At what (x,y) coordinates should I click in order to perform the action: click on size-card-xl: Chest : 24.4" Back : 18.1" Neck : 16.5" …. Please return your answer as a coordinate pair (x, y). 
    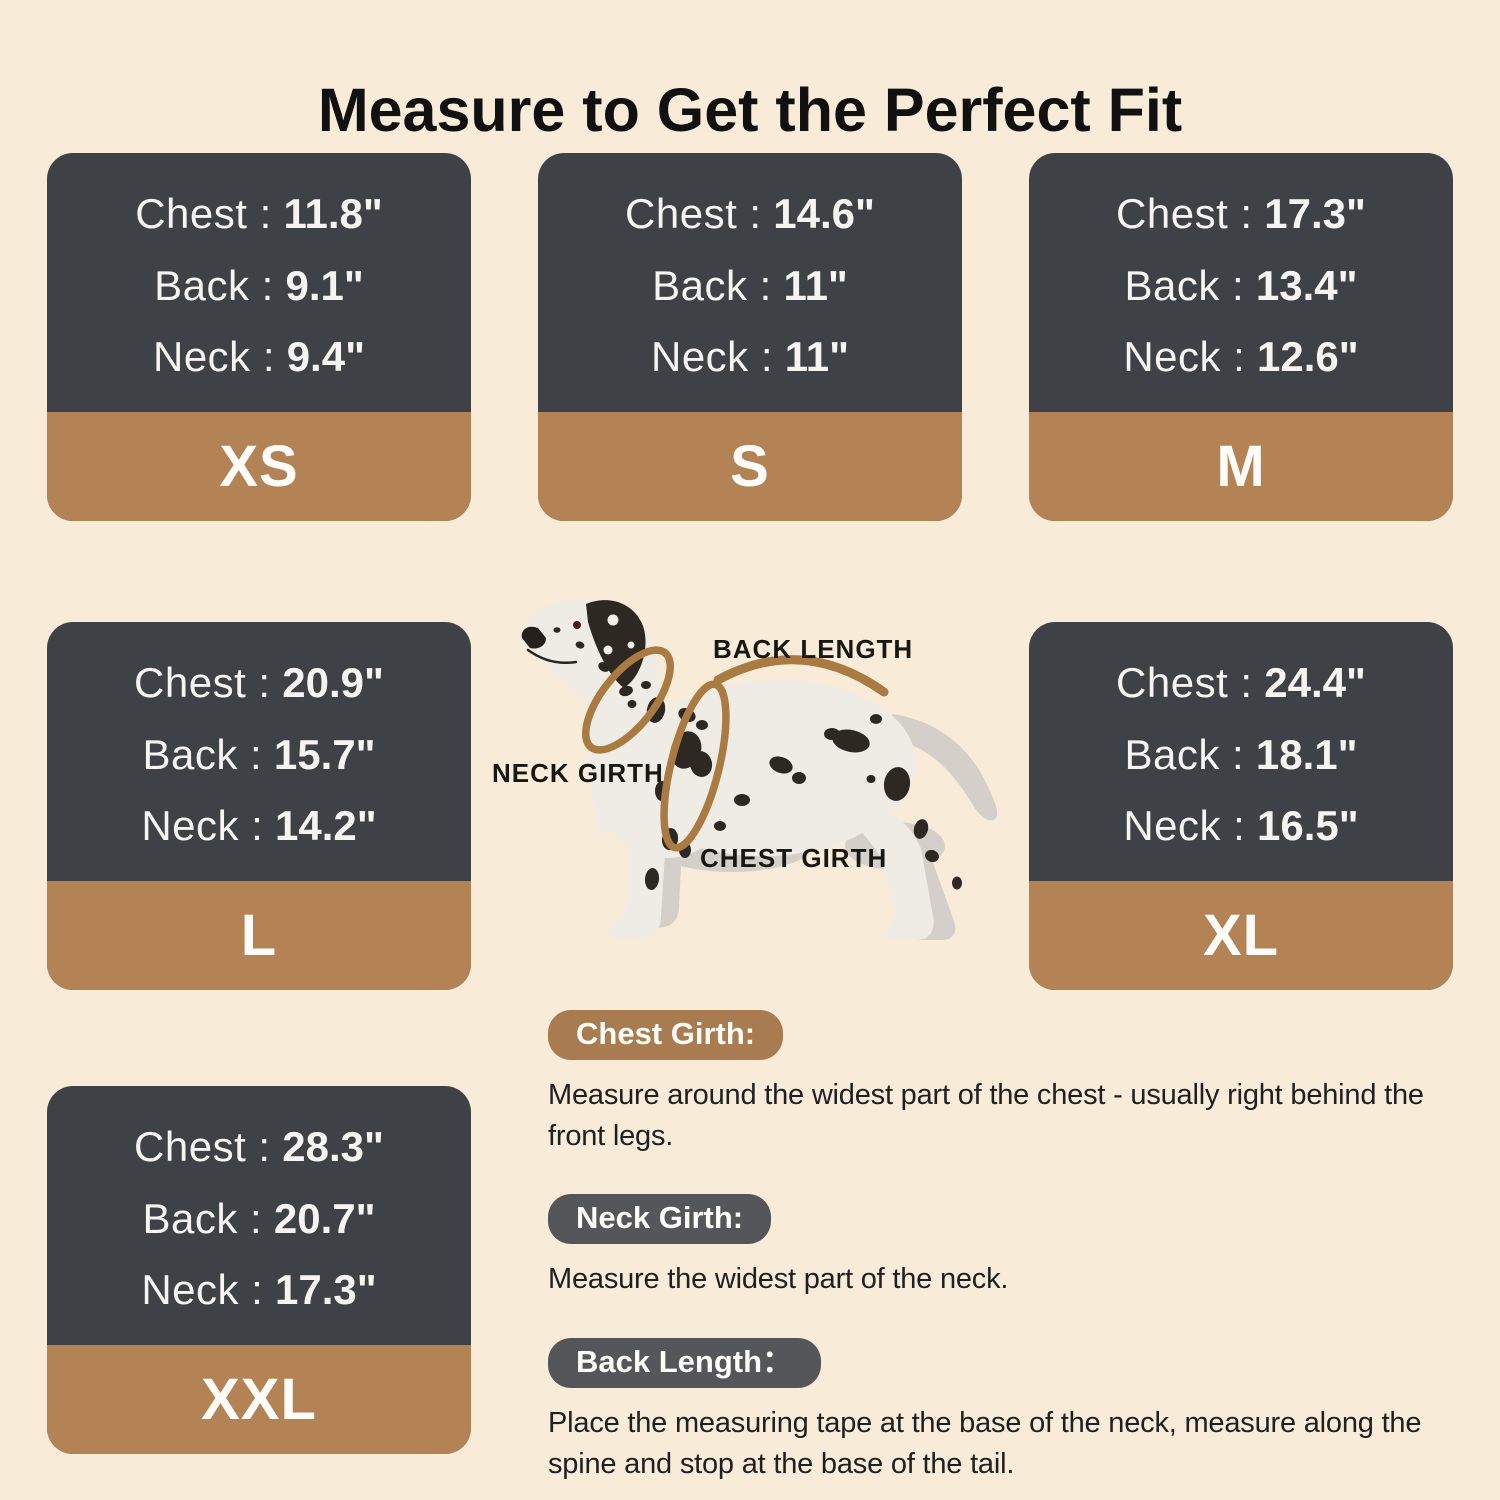
    Looking at the image, I should click on (1241, 806).